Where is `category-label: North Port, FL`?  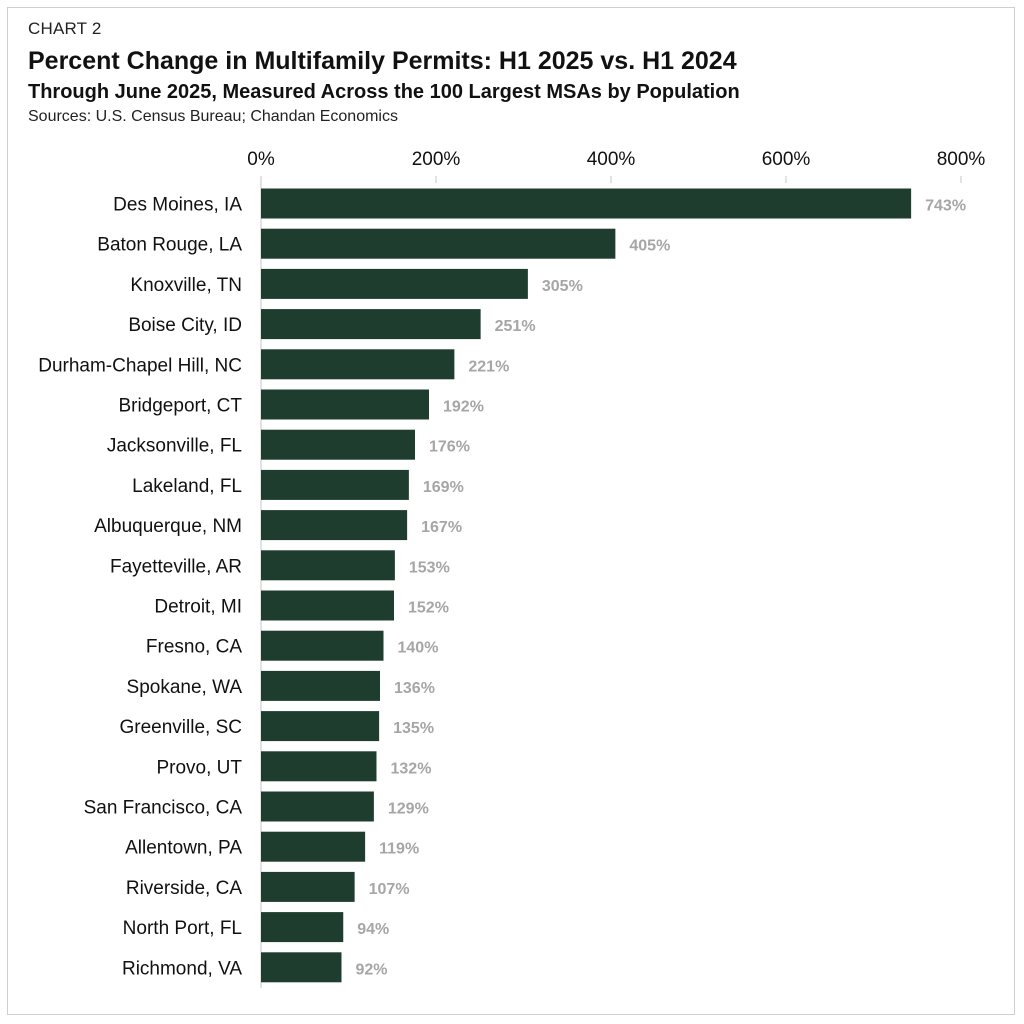 category-label: North Port, FL is located at coordinates (182, 928).